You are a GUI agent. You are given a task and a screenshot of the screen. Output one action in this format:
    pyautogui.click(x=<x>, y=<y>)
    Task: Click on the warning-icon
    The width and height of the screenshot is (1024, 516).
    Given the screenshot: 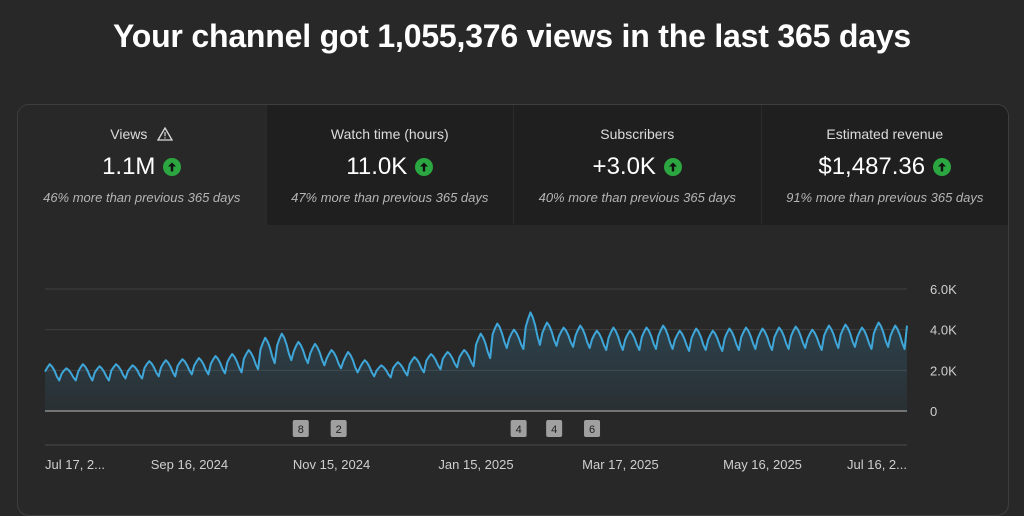 What is the action you would take?
    pyautogui.click(x=165, y=135)
    